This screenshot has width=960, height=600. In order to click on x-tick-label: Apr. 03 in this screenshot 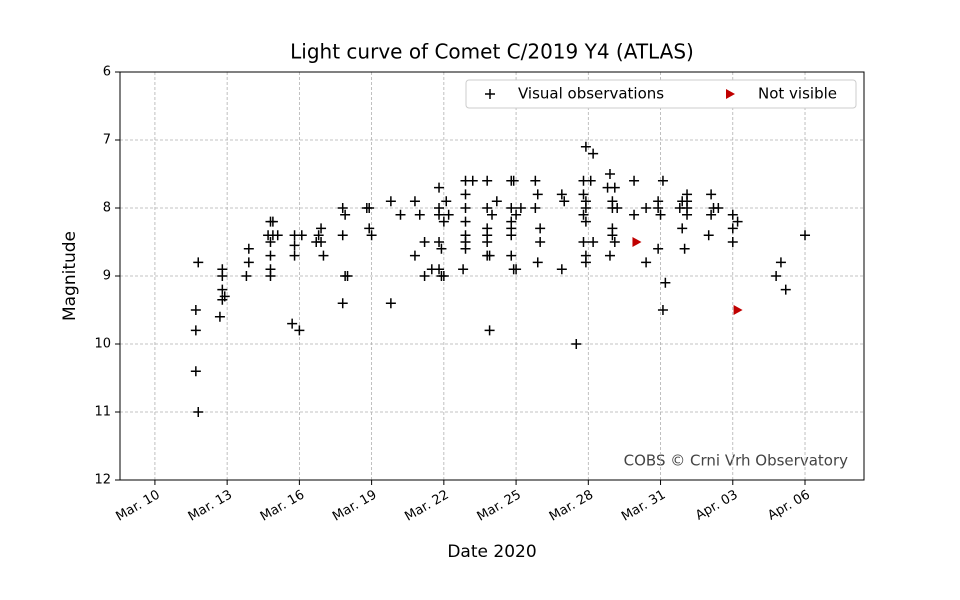, I will do `click(716, 506)`.